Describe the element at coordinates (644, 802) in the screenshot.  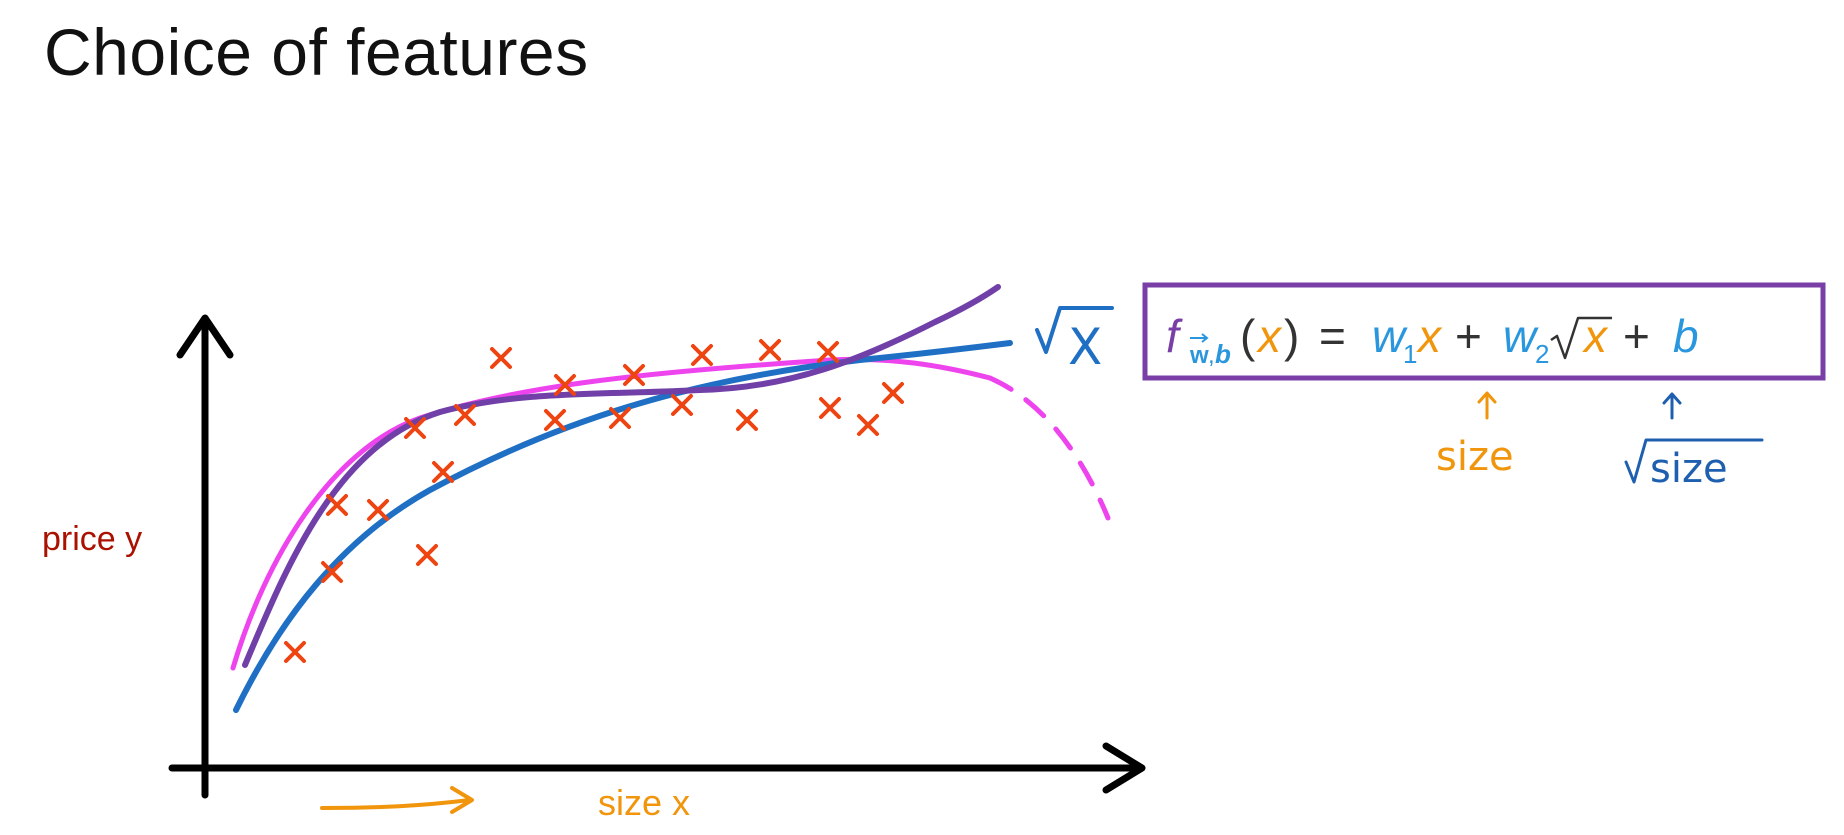
I see `x-axis-label: size x` at that location.